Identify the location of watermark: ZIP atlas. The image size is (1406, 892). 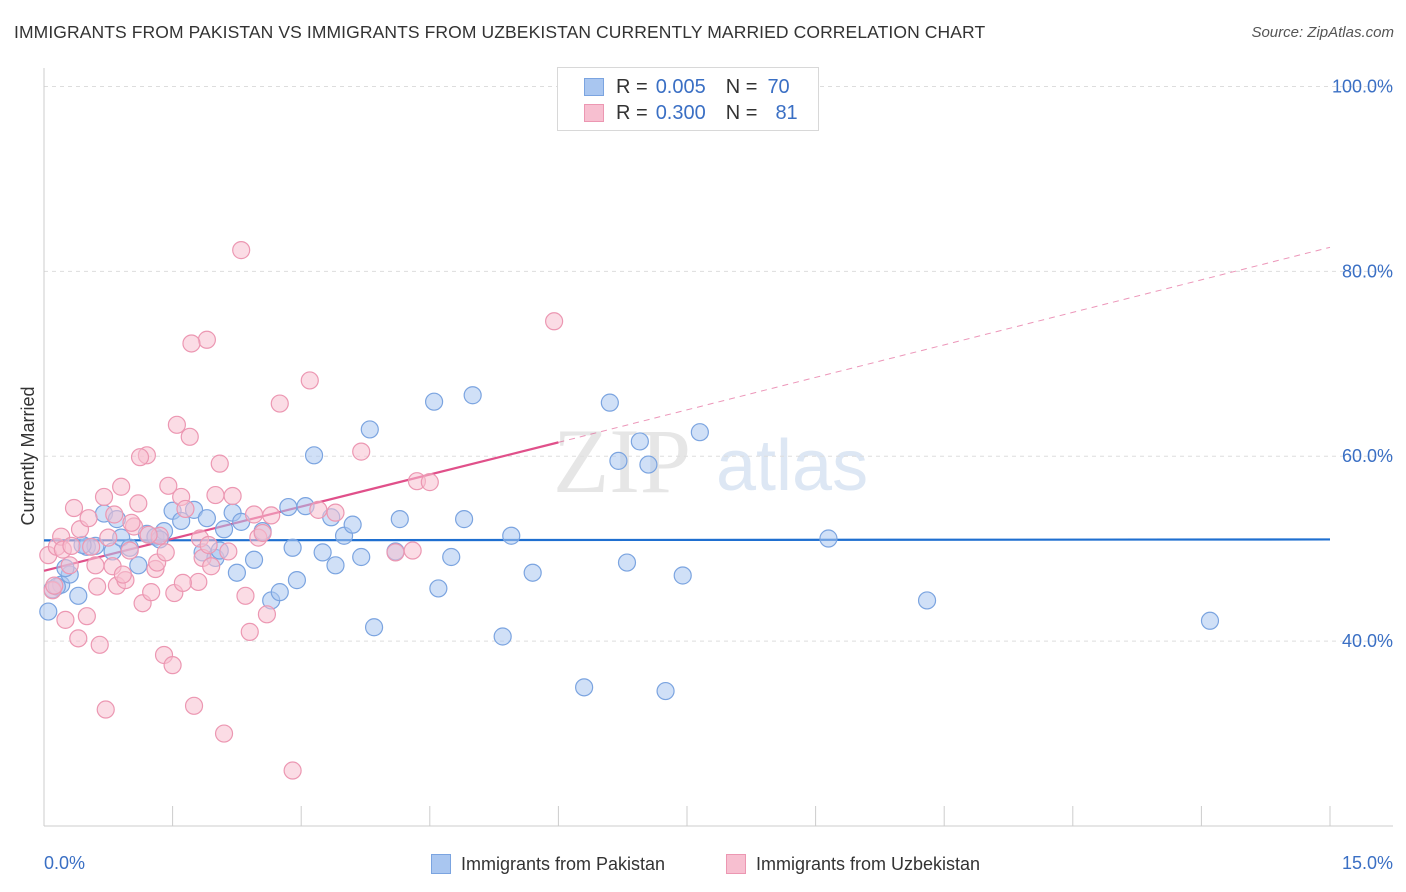
(710, 461).